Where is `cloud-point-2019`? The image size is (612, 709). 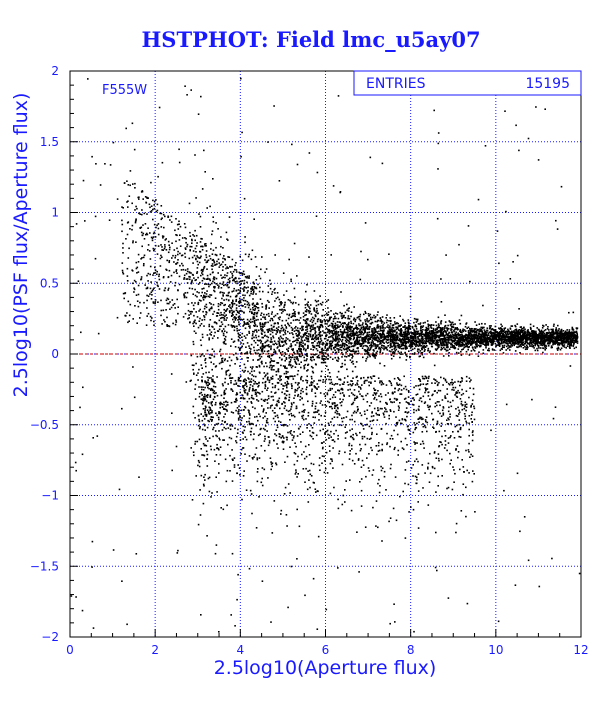
cloud-point-2019 is located at coordinates (342, 335).